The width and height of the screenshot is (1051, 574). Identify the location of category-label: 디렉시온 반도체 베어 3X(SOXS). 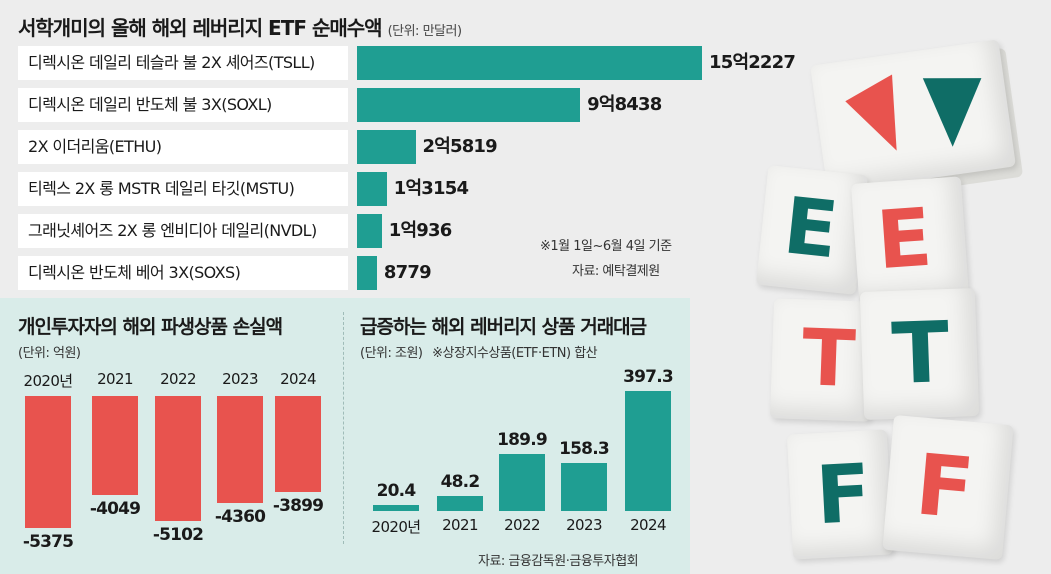
(183, 273).